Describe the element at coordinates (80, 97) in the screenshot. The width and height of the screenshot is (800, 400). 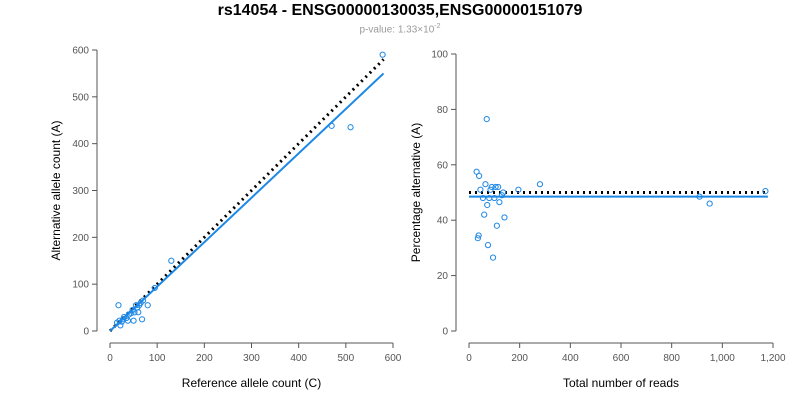
I see `y-tick-label: 500` at that location.